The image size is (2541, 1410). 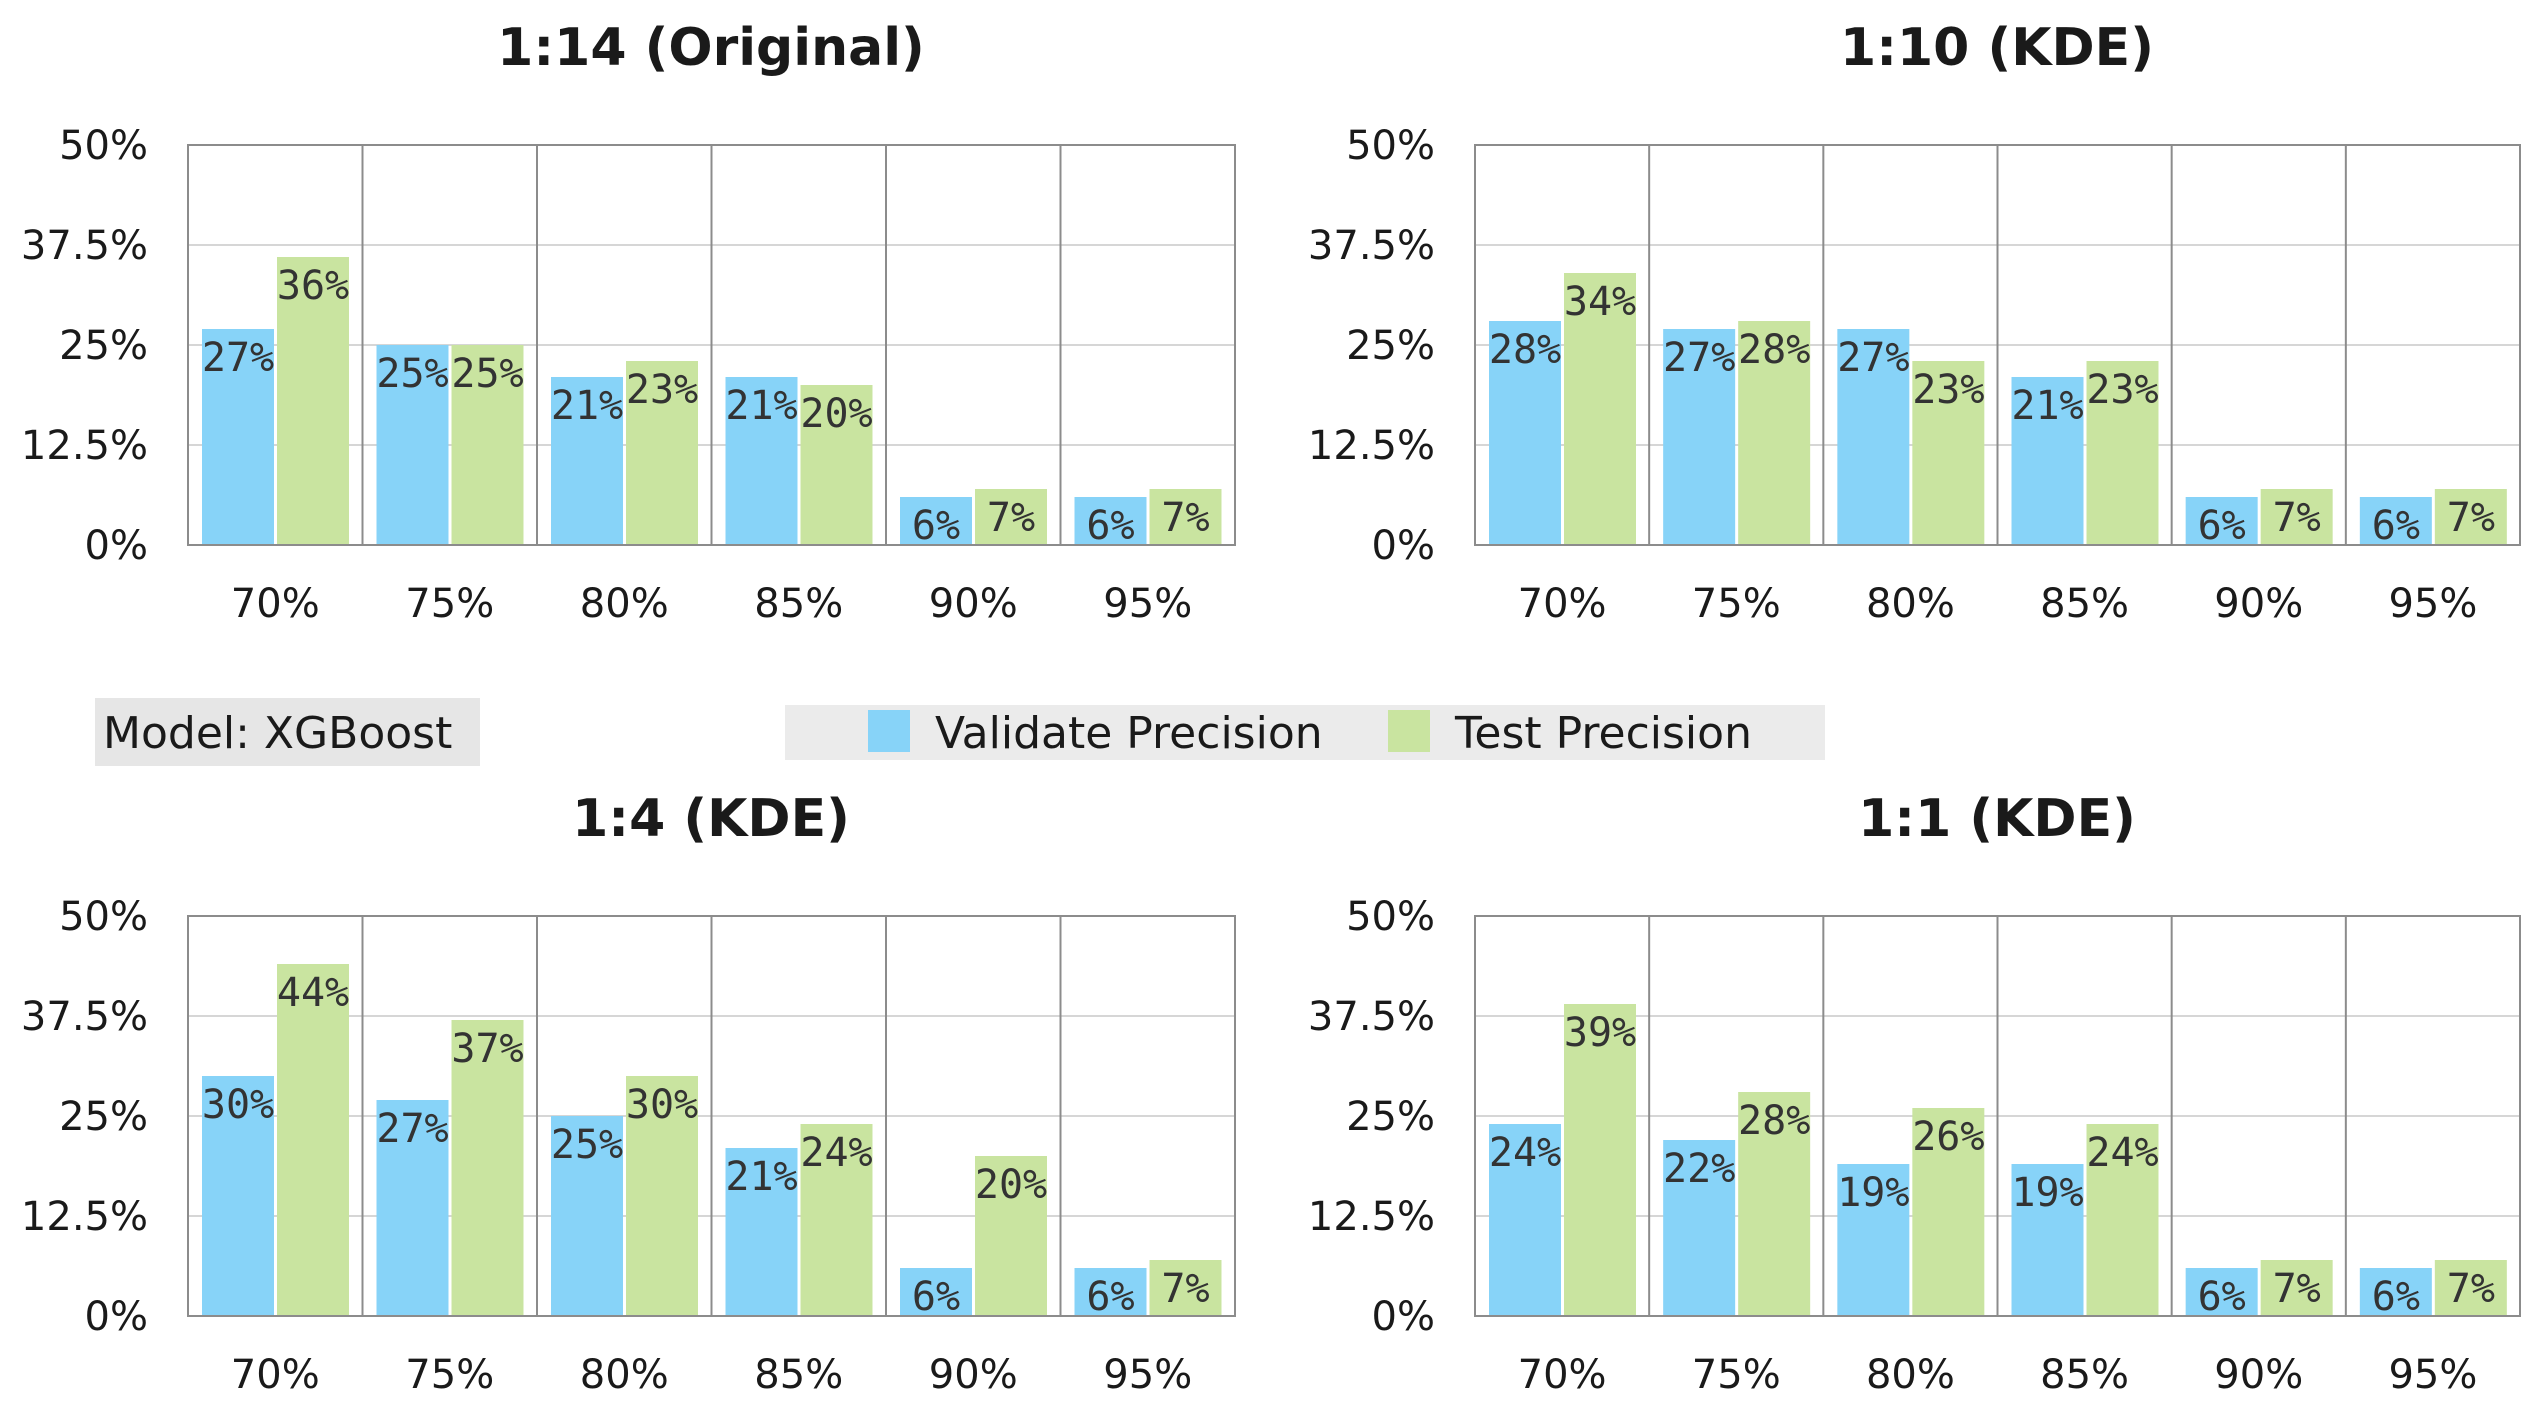 What do you see at coordinates (1774, 350) in the screenshot?
I see `data-label-test: 28%` at bounding box center [1774, 350].